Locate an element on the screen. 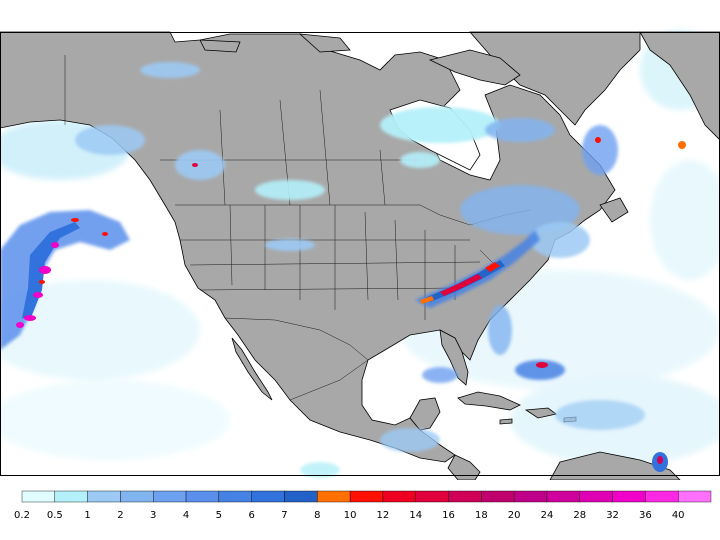 Image resolution: width=720 pixels, height=540 pixels. legend-label: 14 is located at coordinates (415, 515).